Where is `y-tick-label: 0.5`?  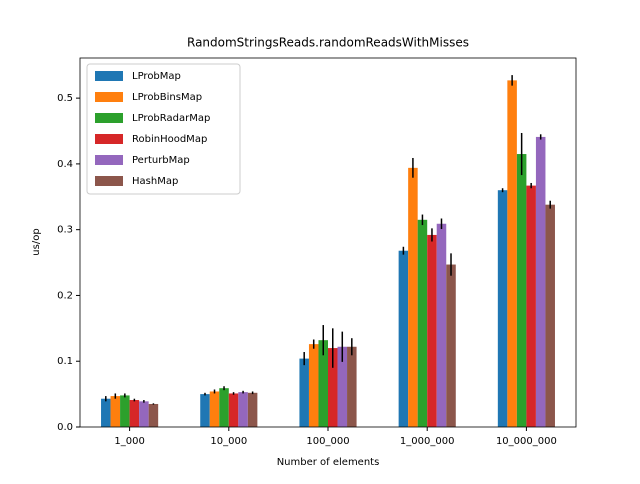
y-tick-label: 0.5 is located at coordinates (65, 98).